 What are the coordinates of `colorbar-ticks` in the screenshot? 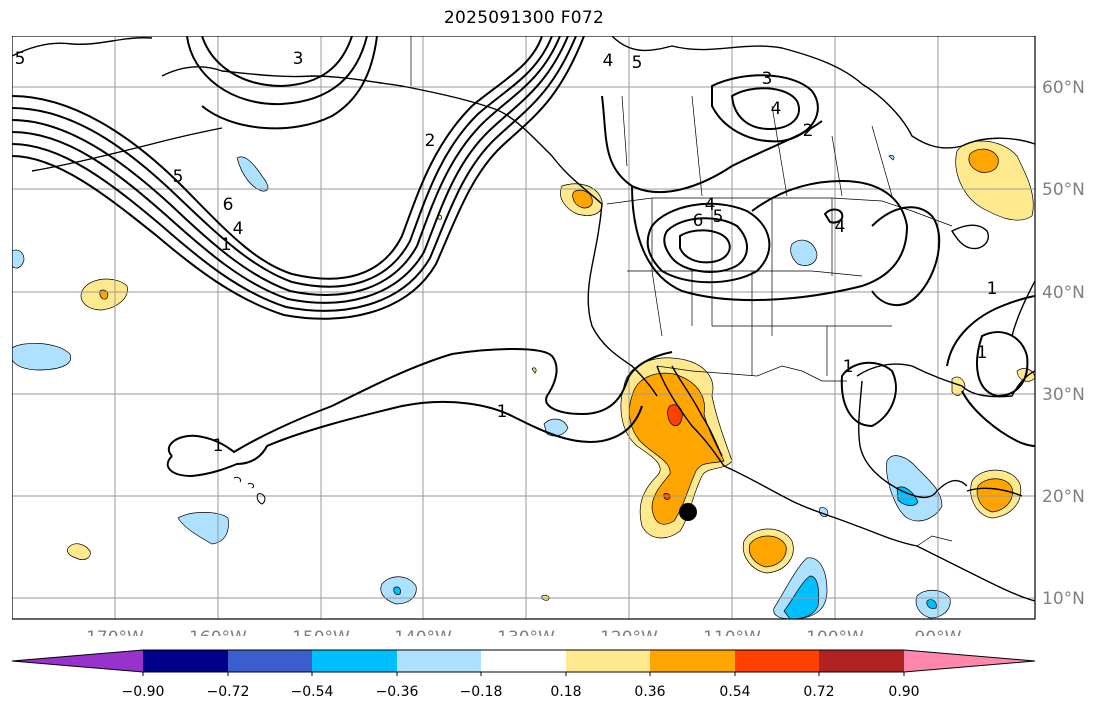 It's located at (523, 674).